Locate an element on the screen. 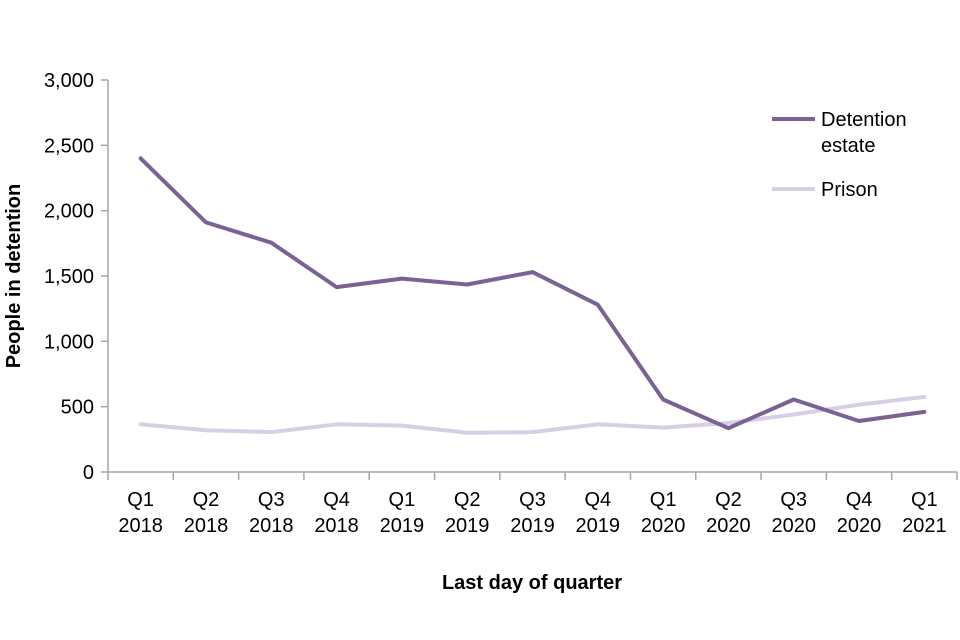  y-axis: 0 500 1,000 1,500 2,000 2,500 3,000 is located at coordinates (76, 277).